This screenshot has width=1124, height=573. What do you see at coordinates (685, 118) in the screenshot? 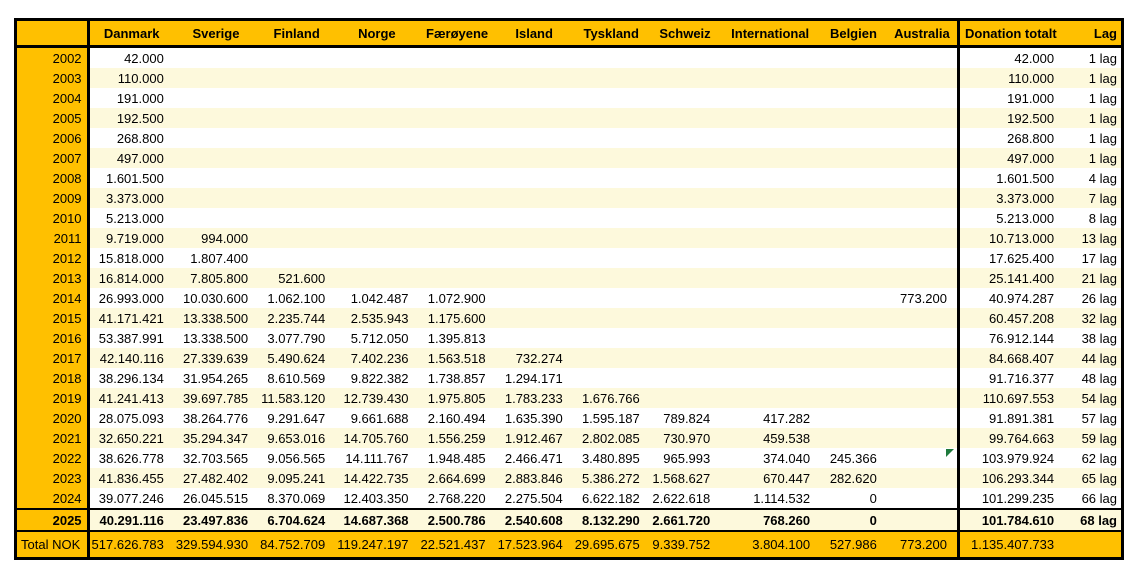
I see `cell-schweiz-2005` at bounding box center [685, 118].